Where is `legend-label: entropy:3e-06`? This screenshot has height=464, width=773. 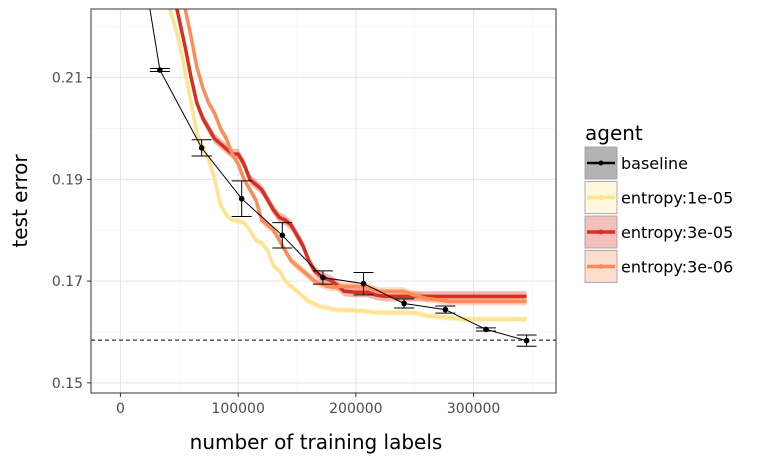
legend-label: entropy:3e-06 is located at coordinates (677, 267).